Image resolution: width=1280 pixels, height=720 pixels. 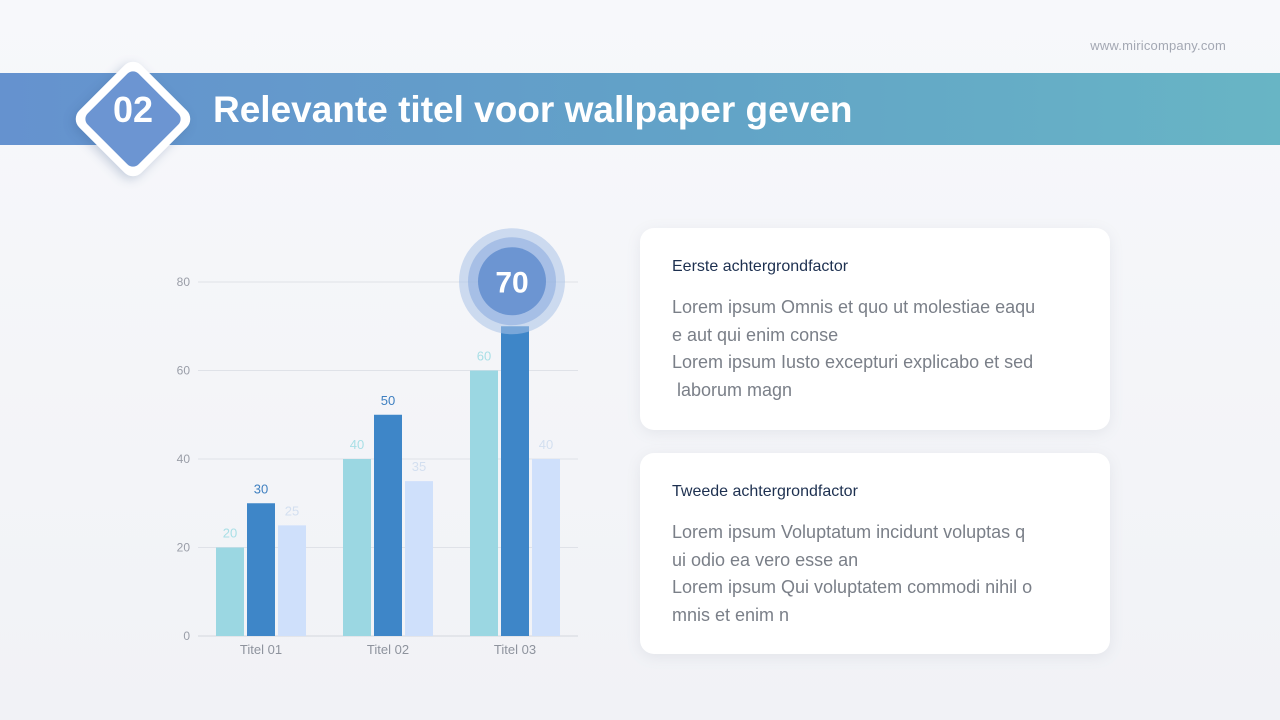 I want to click on bar-titel-03-s2, so click(x=515, y=481).